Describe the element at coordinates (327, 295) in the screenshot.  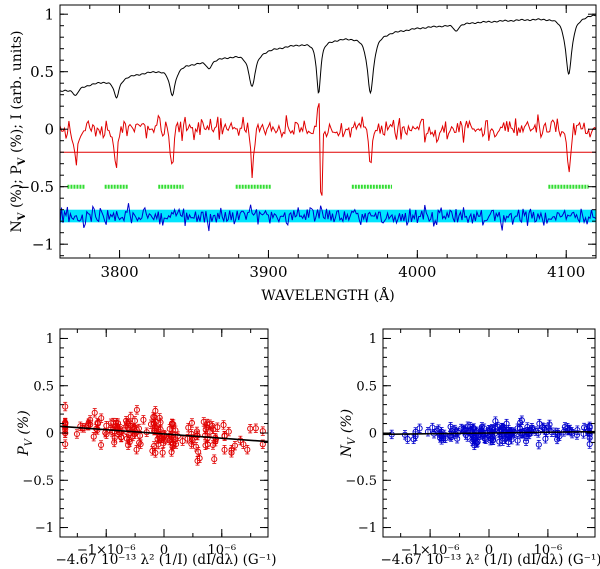
I see `x-axis-label: WAVELENGTH (Å)` at that location.